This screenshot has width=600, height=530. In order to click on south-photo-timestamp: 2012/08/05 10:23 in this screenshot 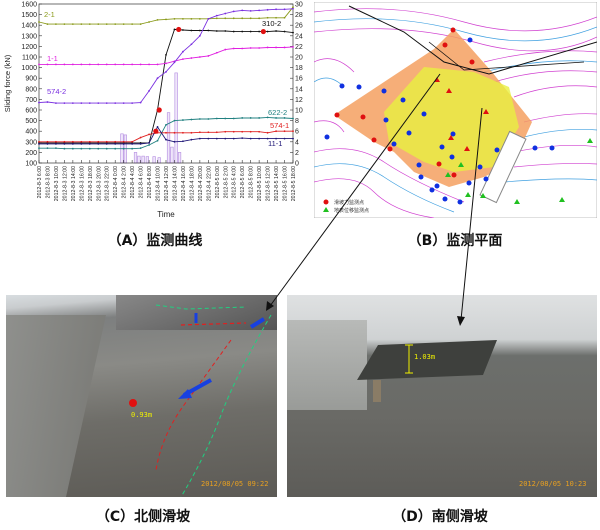, I will do `click(553, 484)`.